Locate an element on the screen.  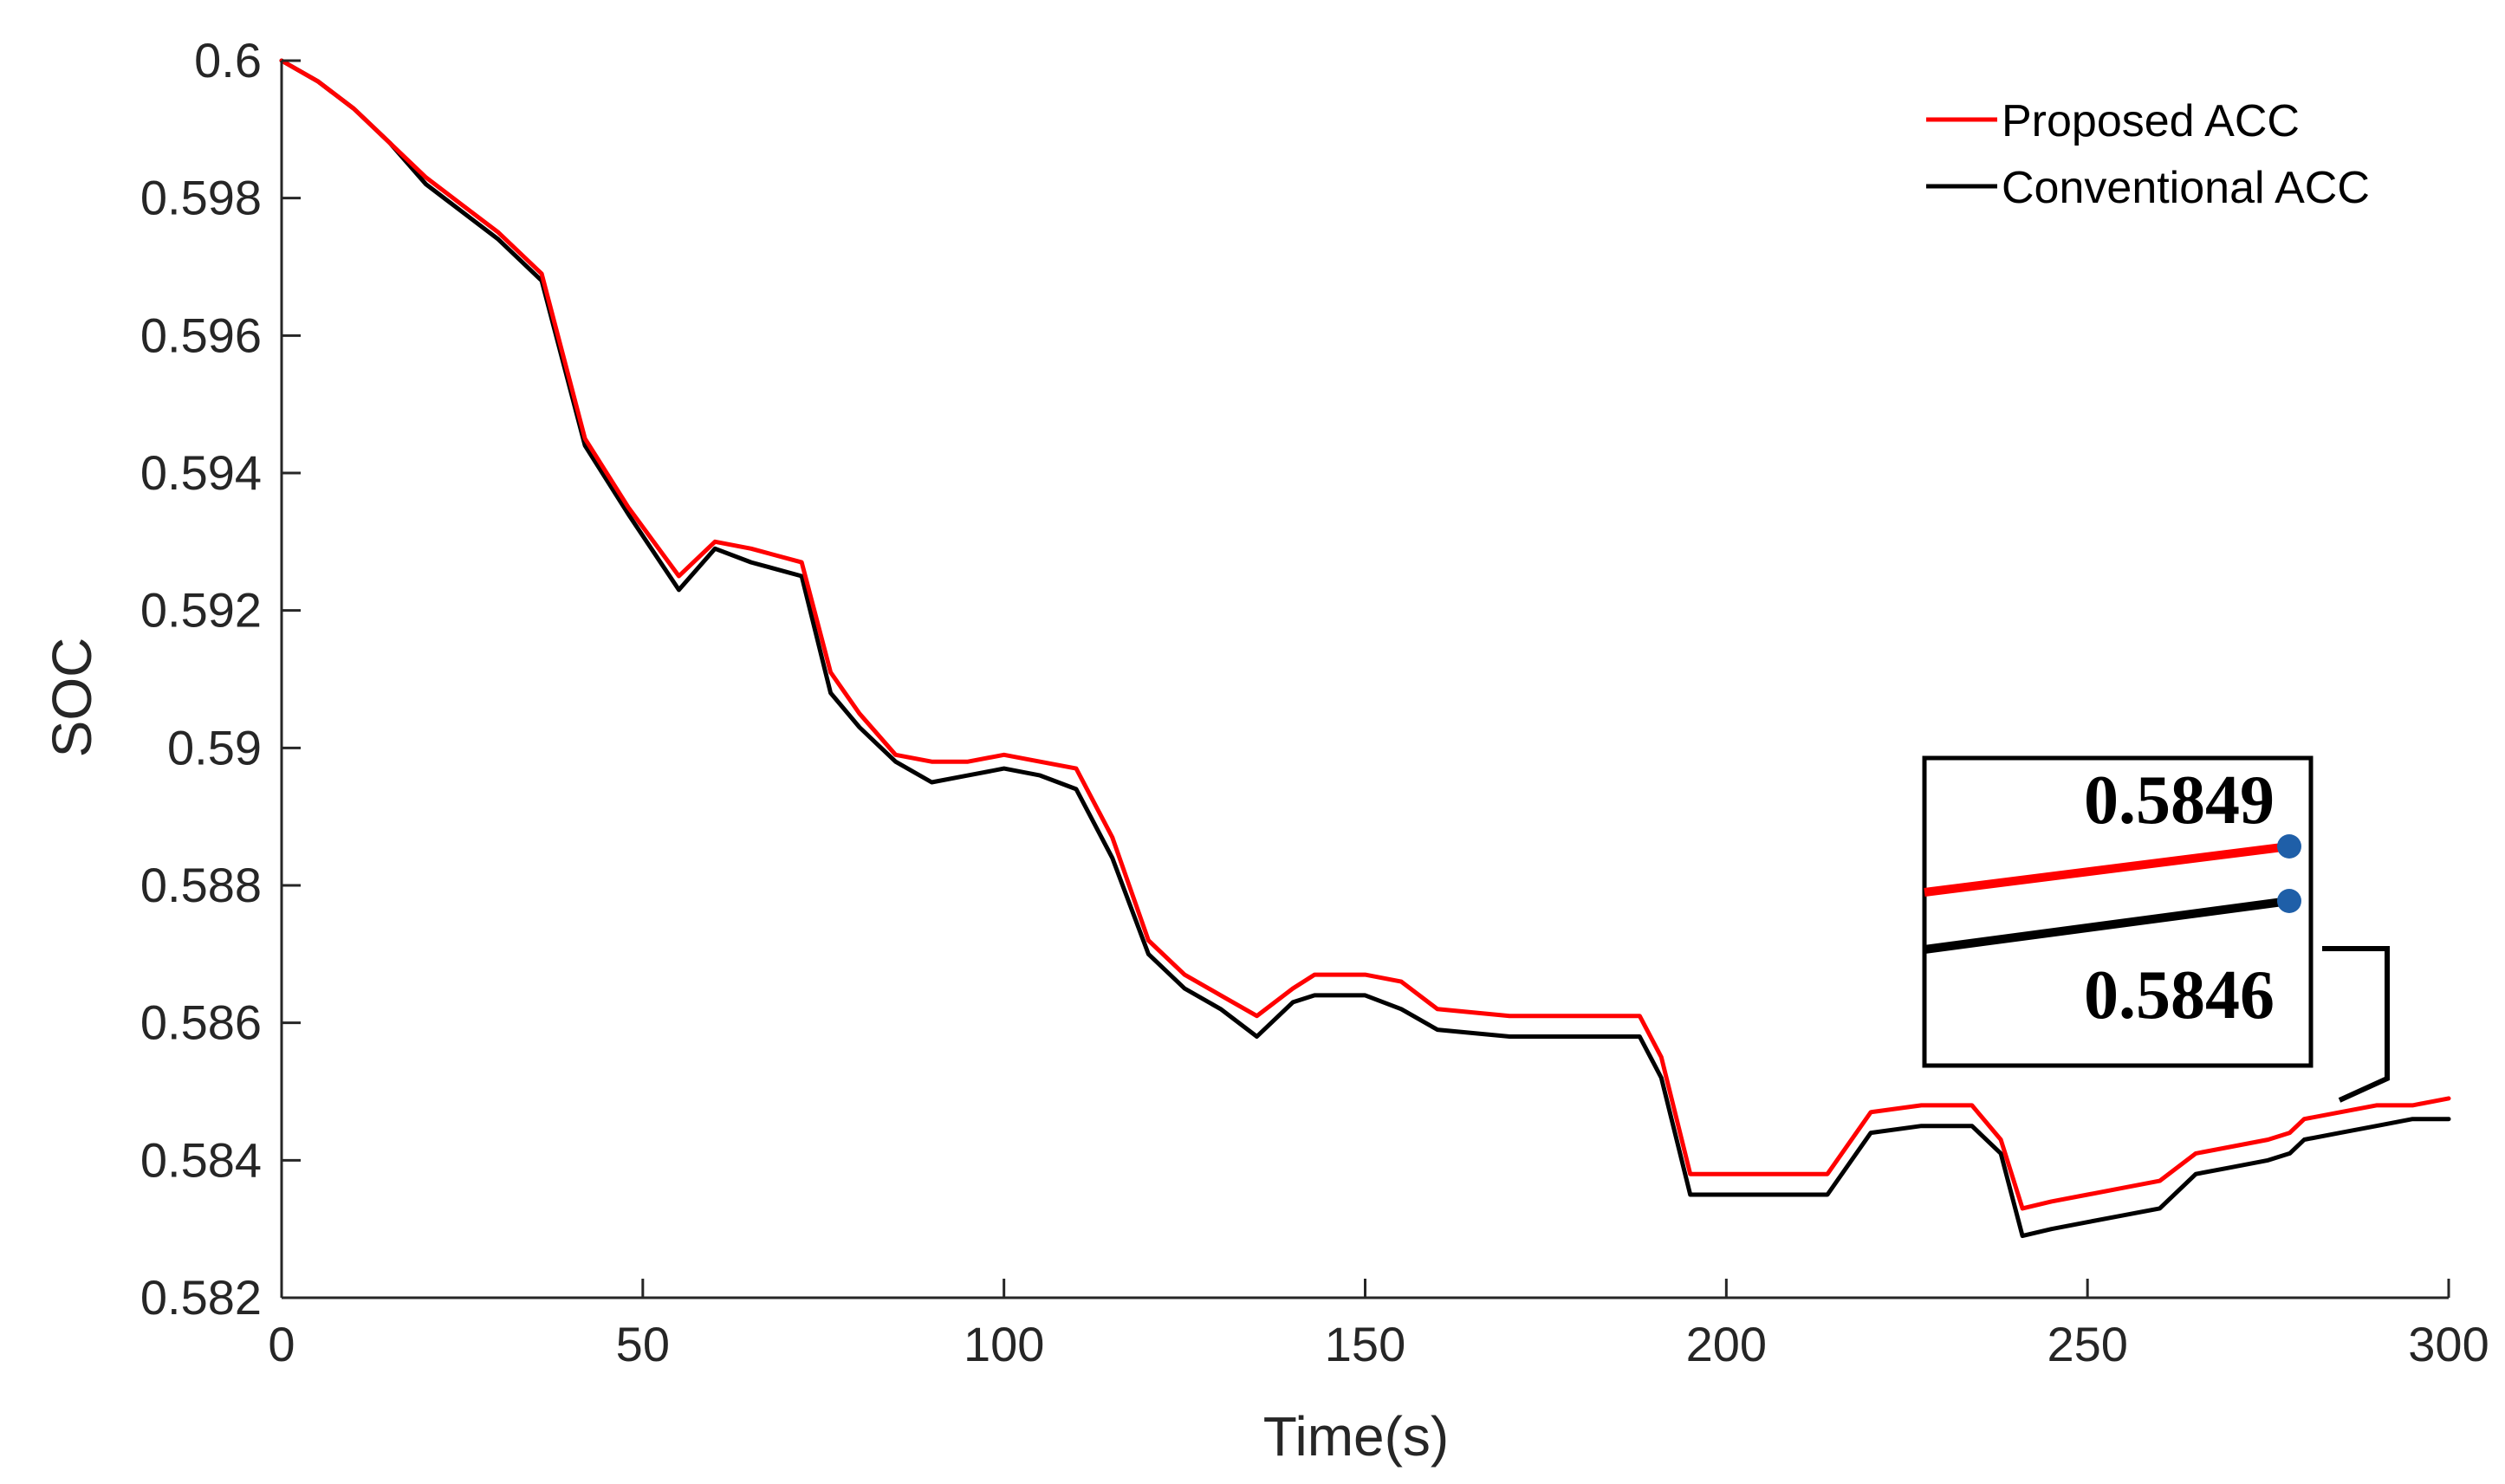
callout-marker-proposed is located at coordinates (2289, 846).